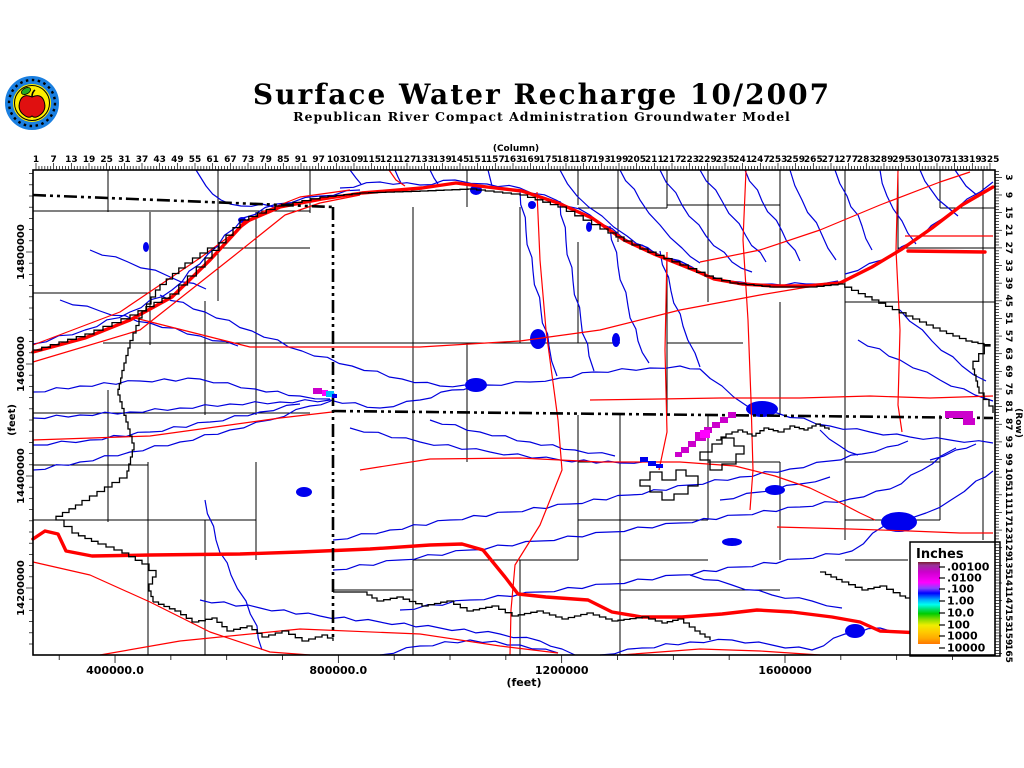 The height and width of the screenshot is (768, 1024). Describe the element at coordinates (177, 160) in the screenshot. I see `svg-text: 49` at that location.